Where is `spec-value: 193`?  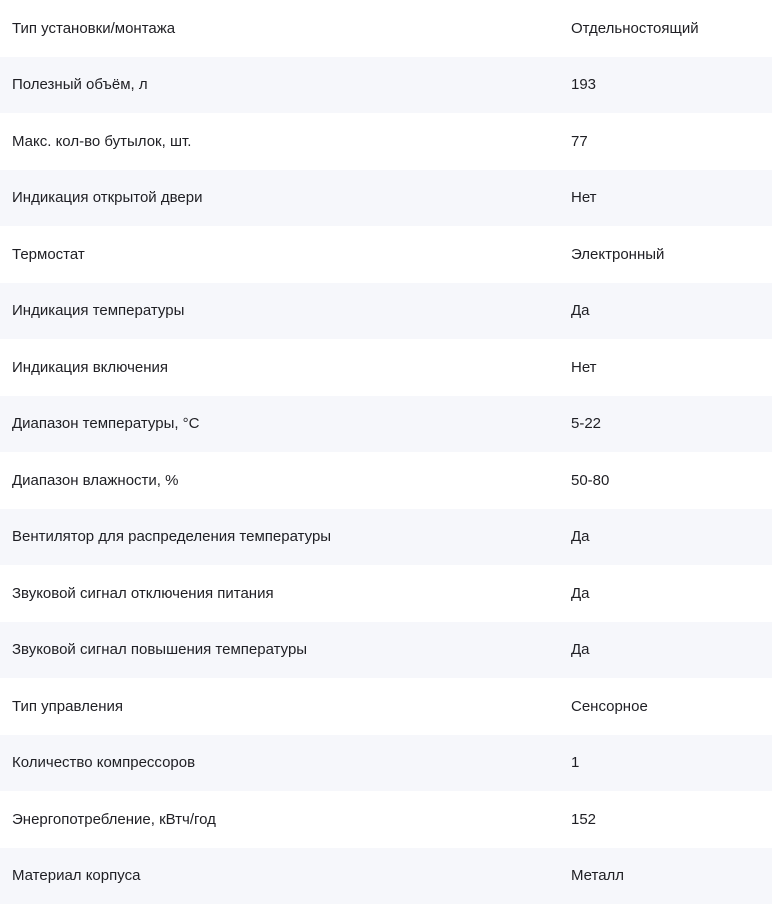 spec-value: 193 is located at coordinates (584, 85).